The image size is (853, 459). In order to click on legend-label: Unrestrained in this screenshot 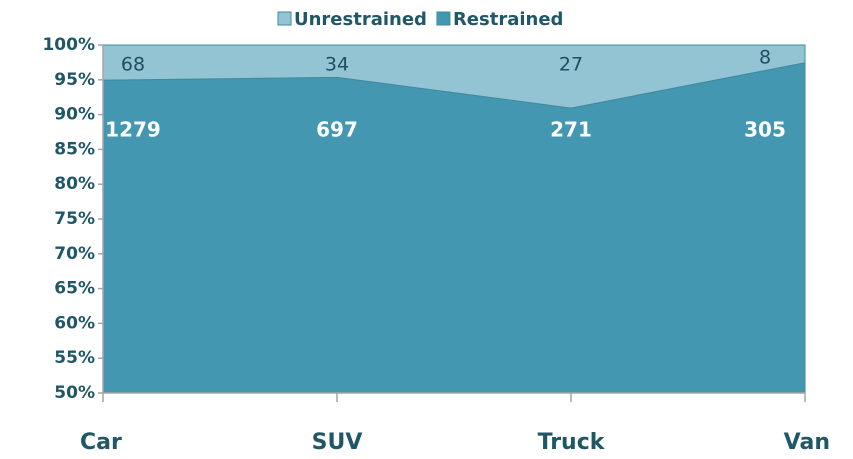, I will do `click(360, 19)`.